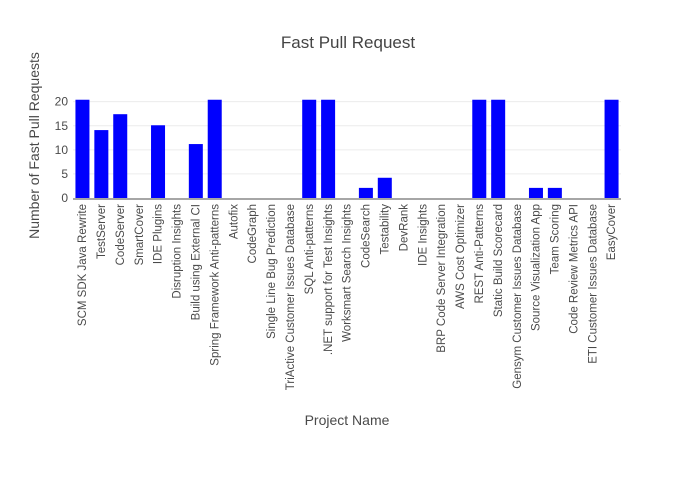  Describe the element at coordinates (348, 273) in the screenshot. I see `x-tick-label: Worksmart Search Insights` at that location.